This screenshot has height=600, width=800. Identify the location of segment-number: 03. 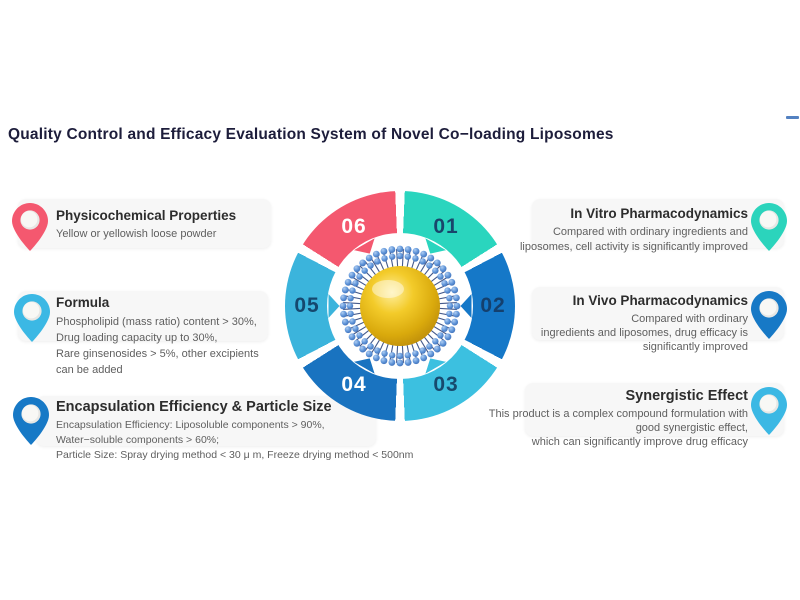
(446, 384).